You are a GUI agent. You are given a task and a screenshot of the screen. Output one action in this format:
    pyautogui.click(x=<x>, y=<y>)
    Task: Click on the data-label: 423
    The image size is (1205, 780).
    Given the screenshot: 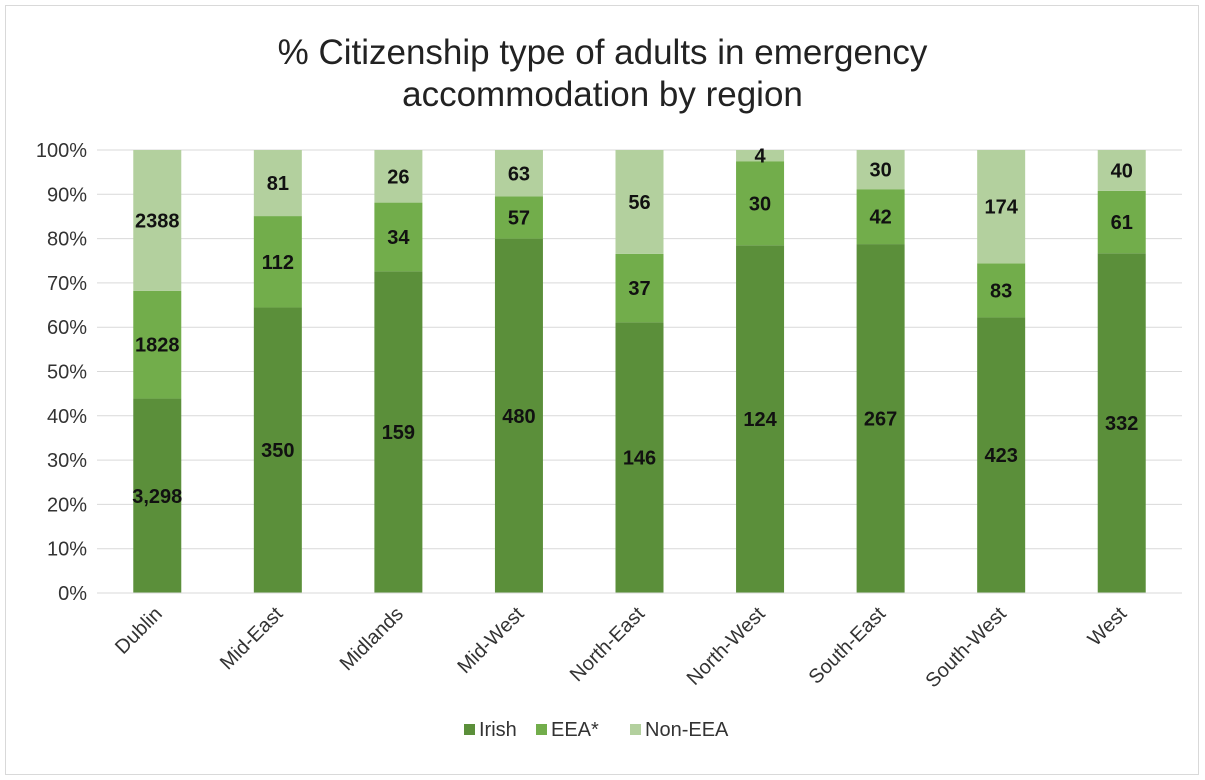 What is the action you would take?
    pyautogui.click(x=1000, y=456)
    